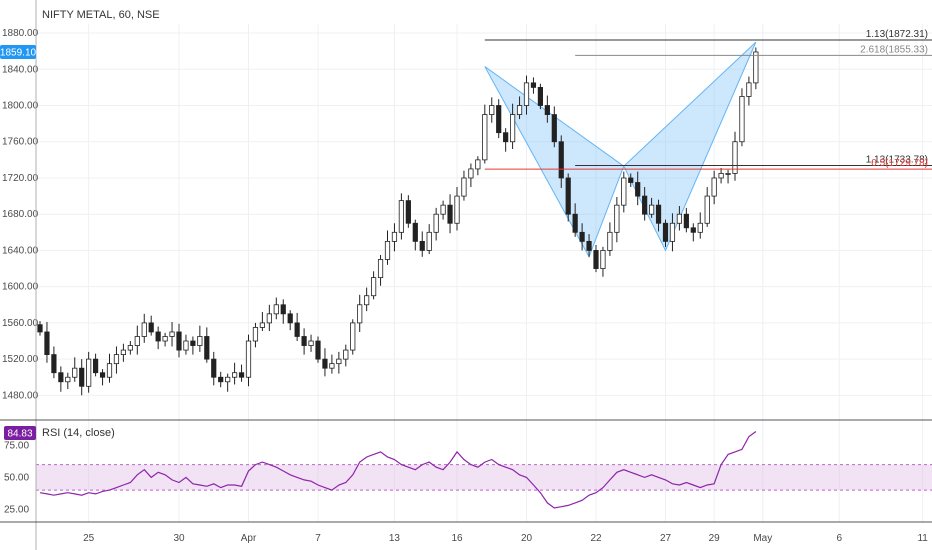 The image size is (932, 550). I want to click on time-tick-label: 16, so click(457, 538).